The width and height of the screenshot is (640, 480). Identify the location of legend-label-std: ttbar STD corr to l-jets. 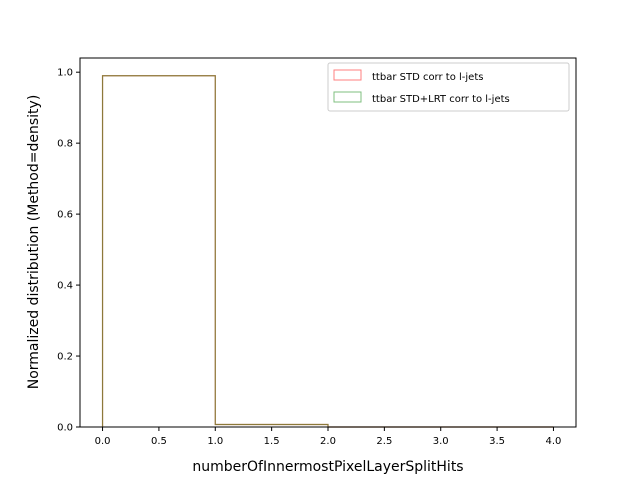
(427, 77).